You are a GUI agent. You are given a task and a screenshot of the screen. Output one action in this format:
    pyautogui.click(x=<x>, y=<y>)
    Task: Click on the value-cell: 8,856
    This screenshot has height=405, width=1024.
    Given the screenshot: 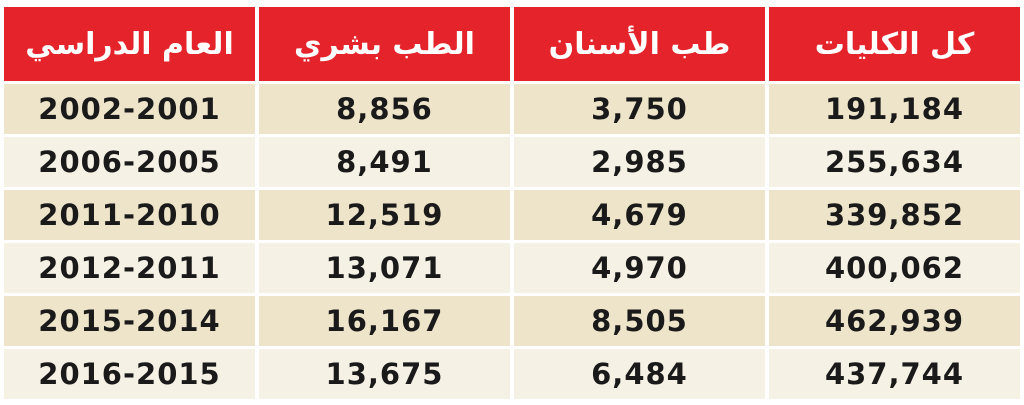 What is the action you would take?
    pyautogui.click(x=384, y=109)
    